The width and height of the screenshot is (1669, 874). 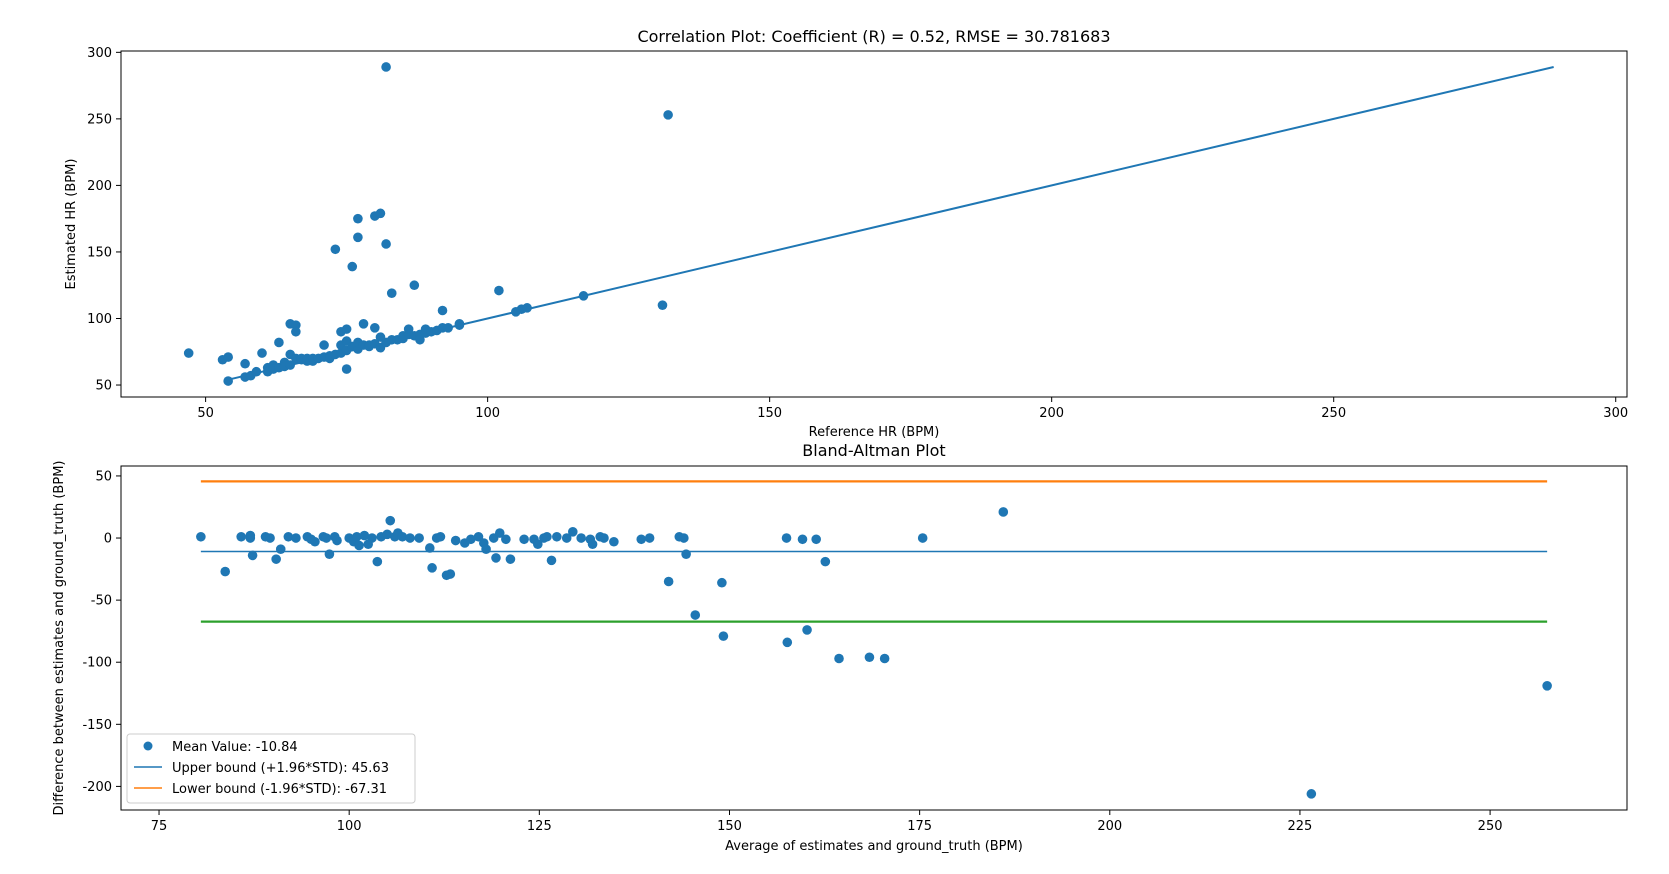 What do you see at coordinates (148, 746) in the screenshot?
I see `legend-marker-mean` at bounding box center [148, 746].